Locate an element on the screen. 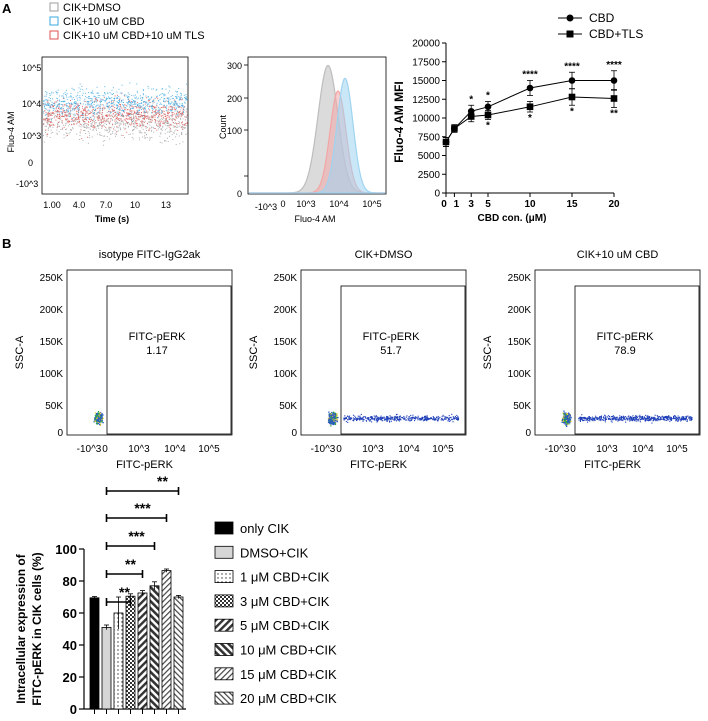 This screenshot has height=721, width=708. b-flow-events is located at coordinates (393, 419).